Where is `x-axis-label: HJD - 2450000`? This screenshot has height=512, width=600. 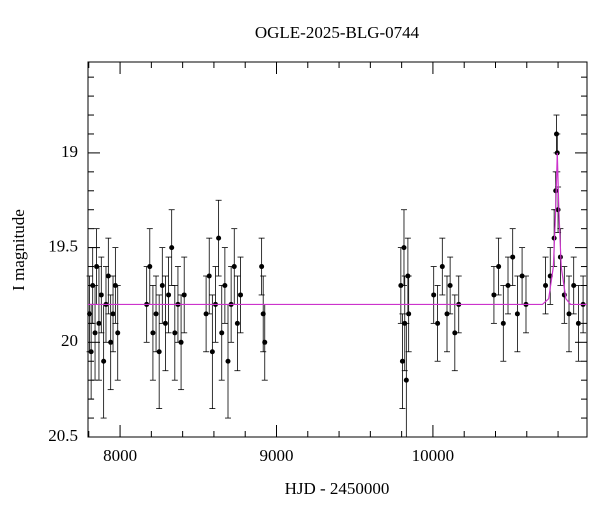 x-axis-label: HJD - 2450000 is located at coordinates (337, 488).